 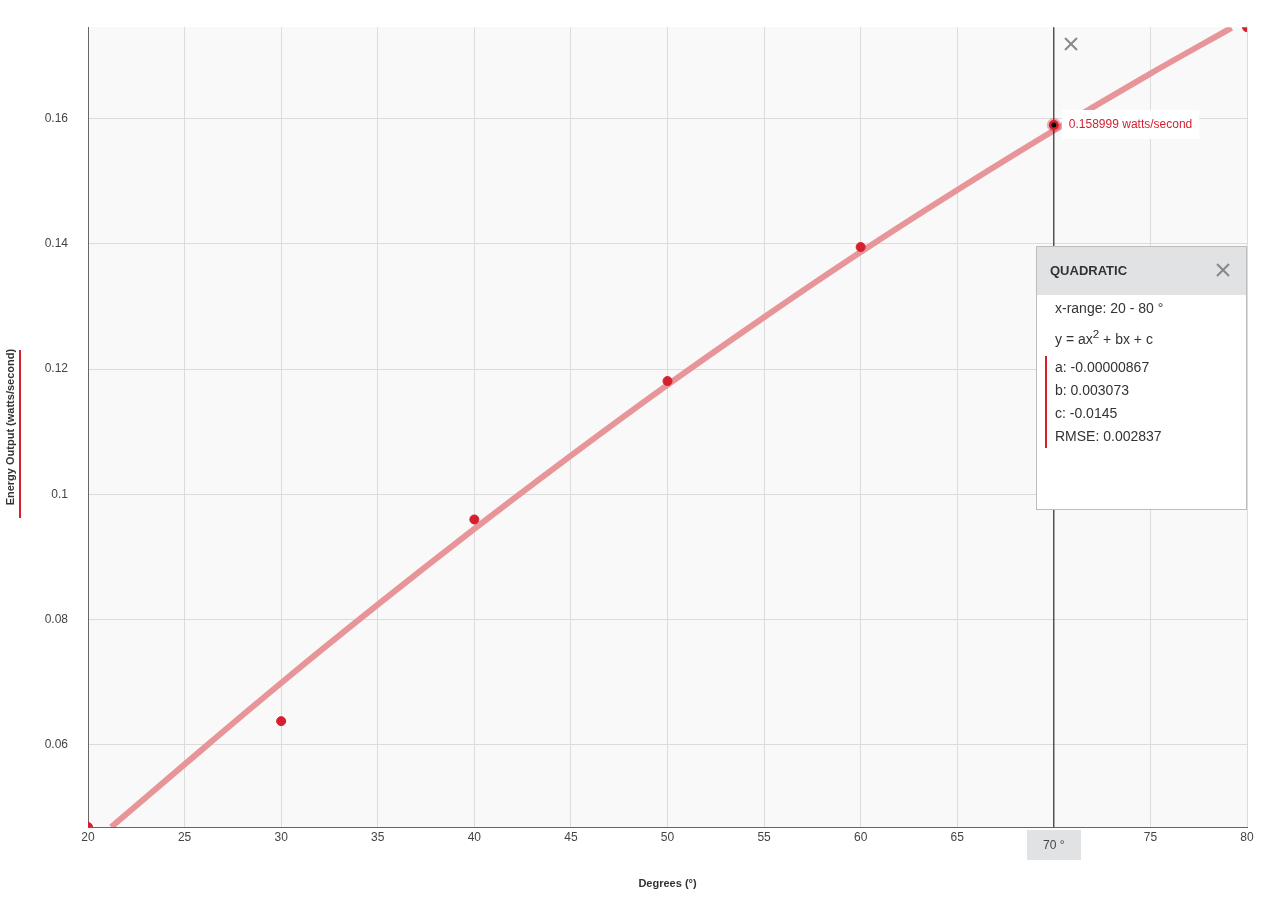 I want to click on x-tick-label: 45, so click(x=571, y=836).